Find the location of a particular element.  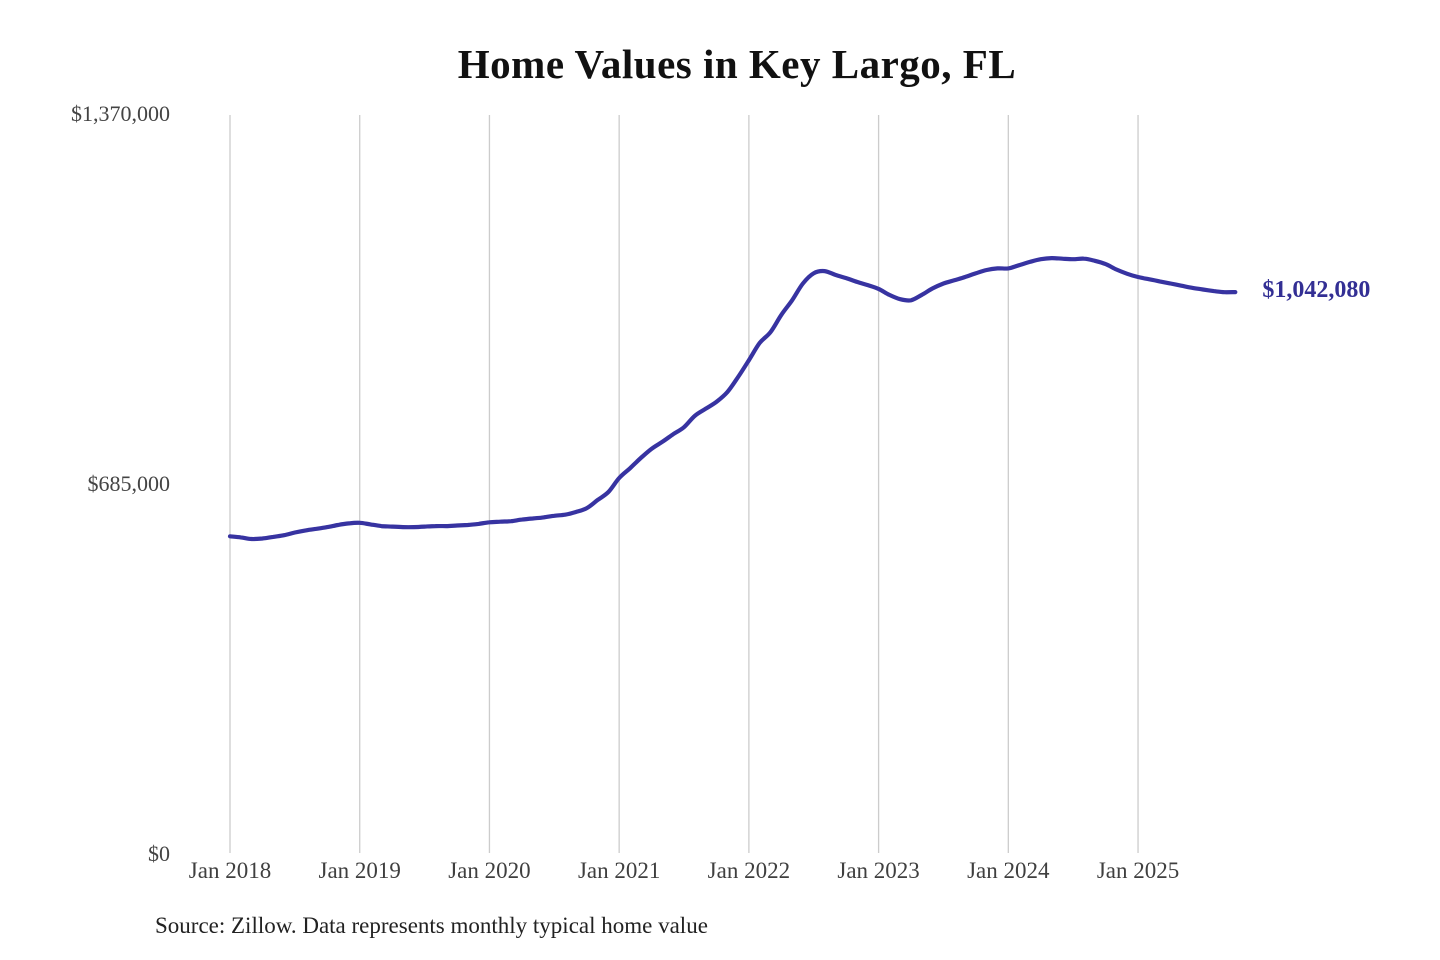

x-axis-tick-label: Jan 2021 is located at coordinates (619, 870).